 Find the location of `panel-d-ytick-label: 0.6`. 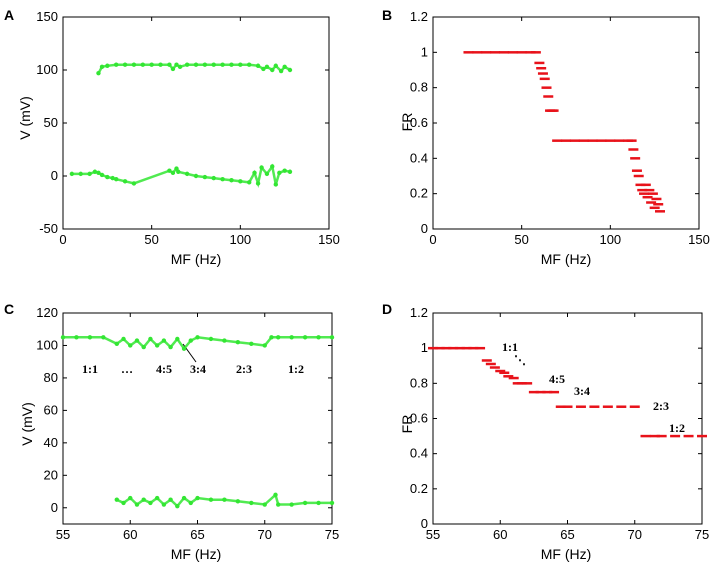

panel-d-ytick-label: 0.6 is located at coordinates (419, 418).